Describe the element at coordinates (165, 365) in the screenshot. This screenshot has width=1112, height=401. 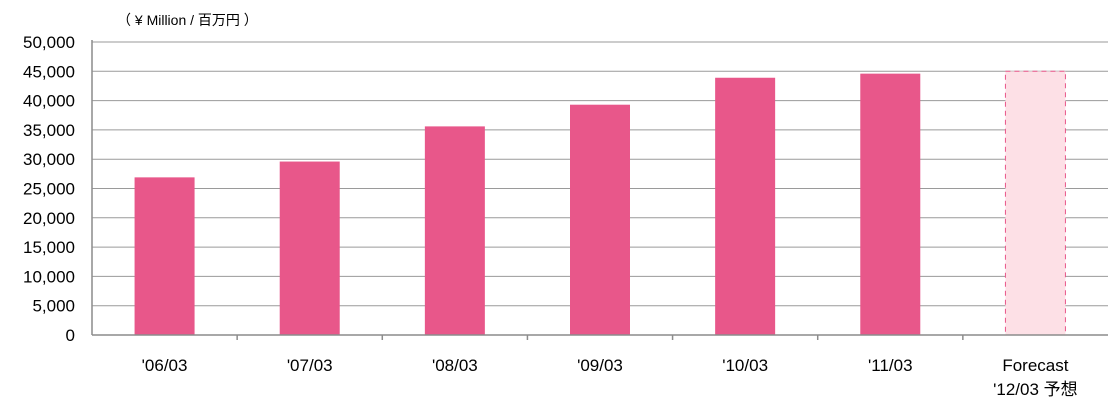
I see `x-tick-label: '06/03` at that location.